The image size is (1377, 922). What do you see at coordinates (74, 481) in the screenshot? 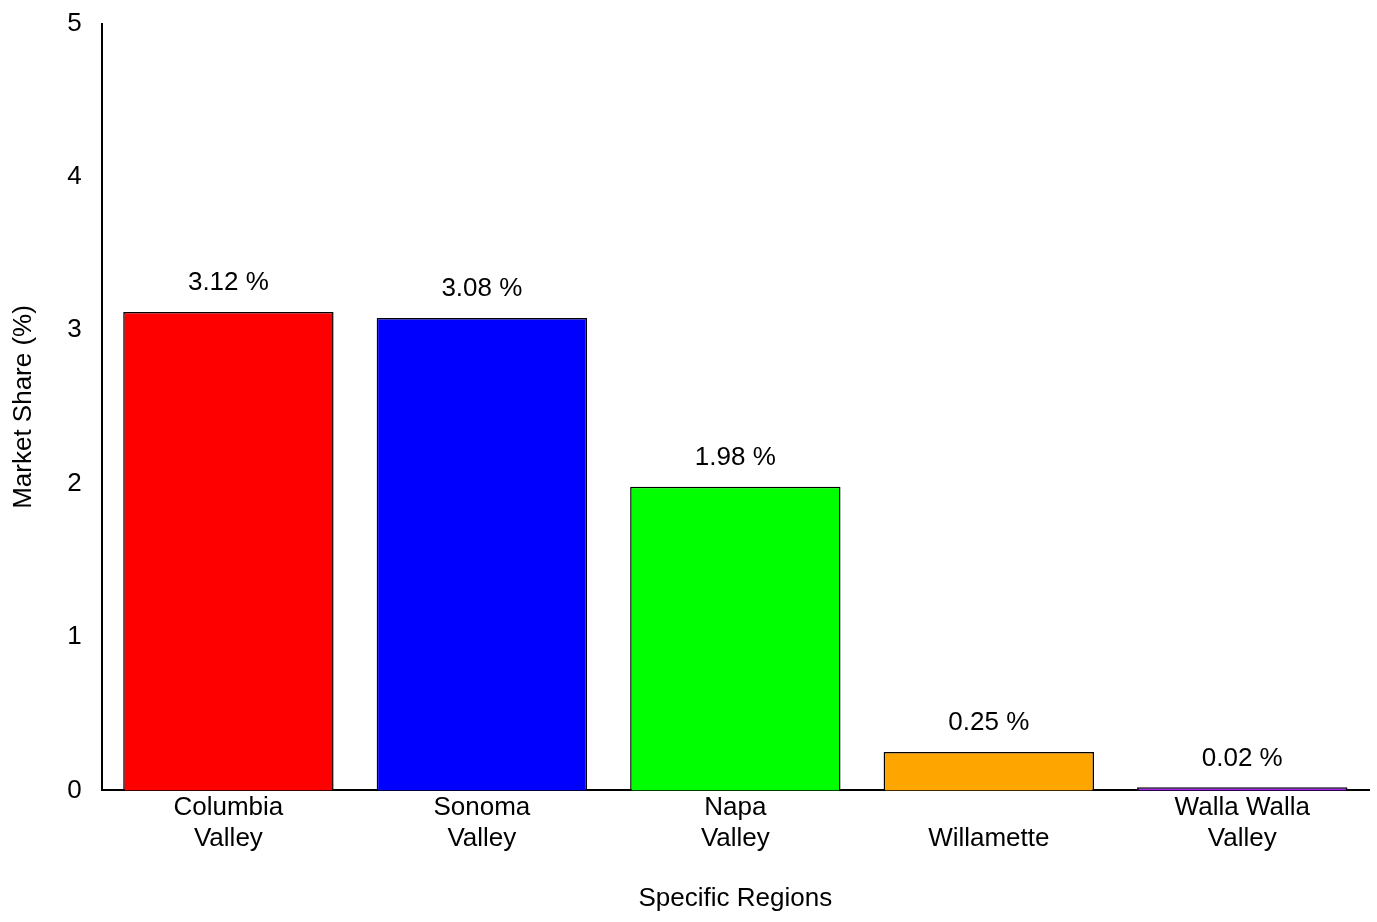
I see `y-tick-label: 2` at bounding box center [74, 481].